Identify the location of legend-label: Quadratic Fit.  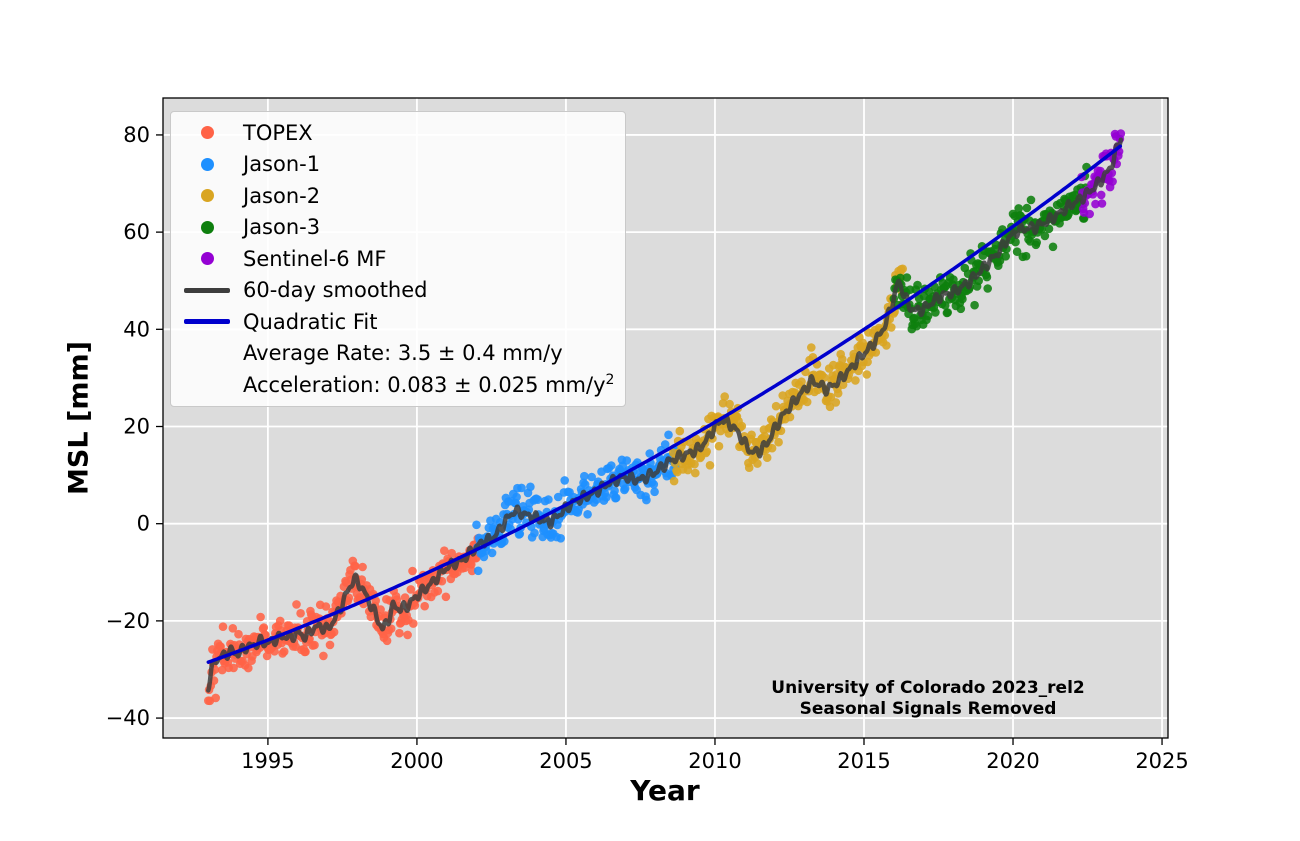
(310, 321).